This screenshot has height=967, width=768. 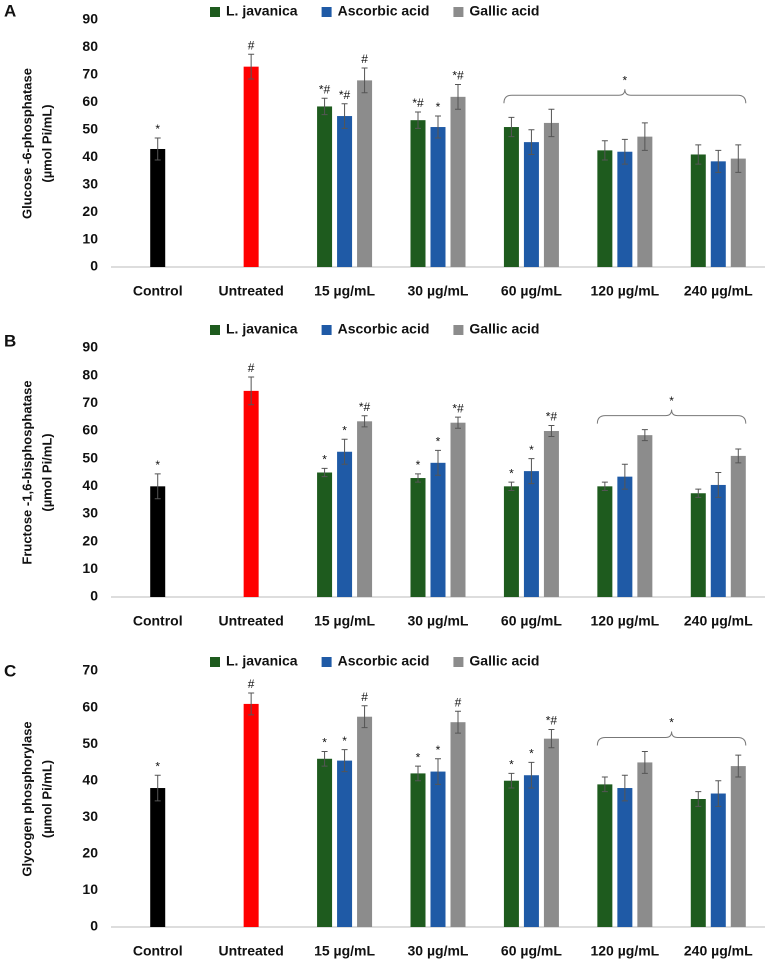 I want to click on x-tick-label: 60 µg/mL, so click(x=531, y=951).